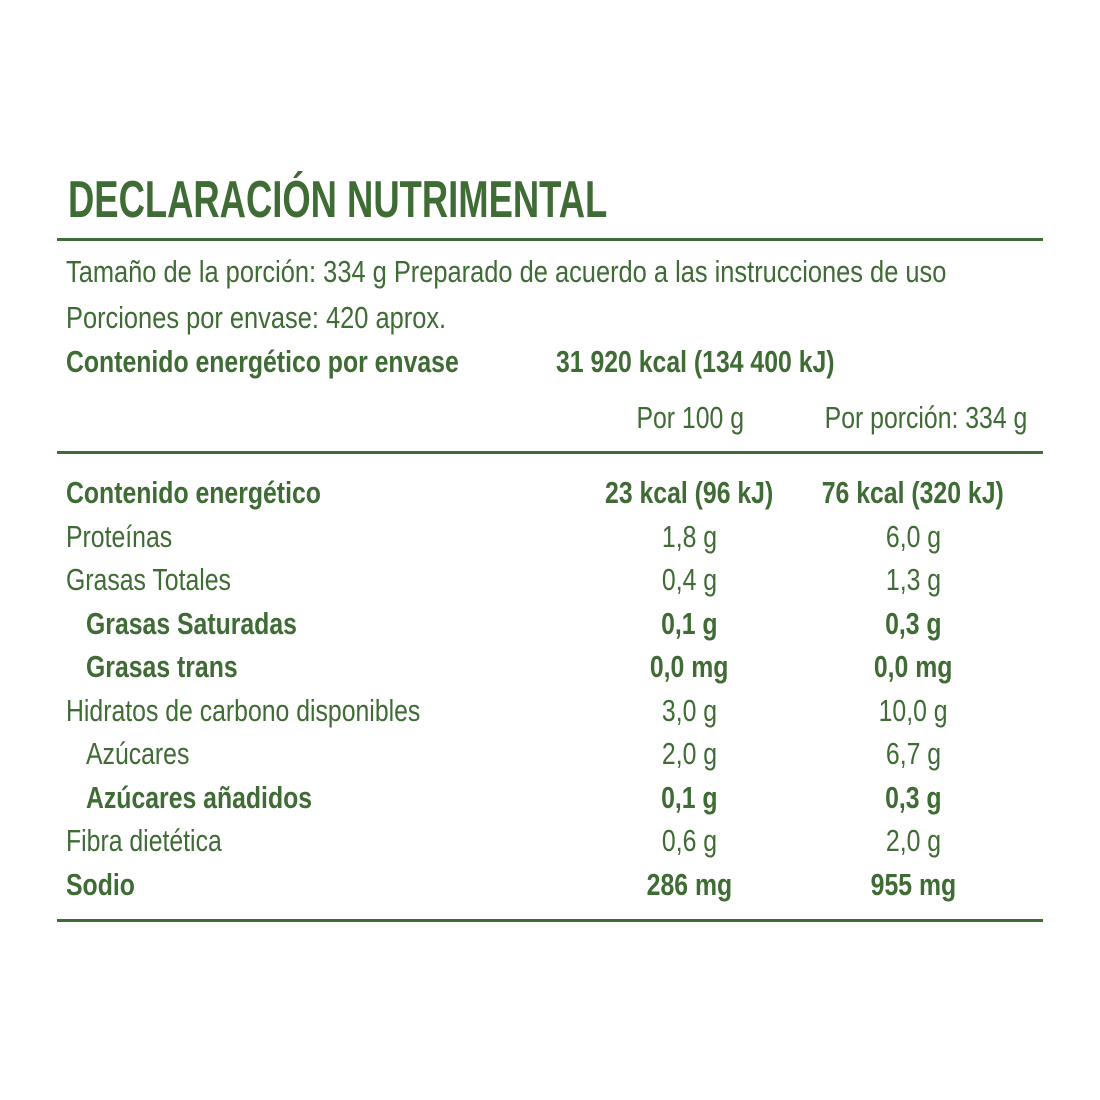  What do you see at coordinates (925, 417) in the screenshot?
I see `column-header: Por porción: 334 g` at bounding box center [925, 417].